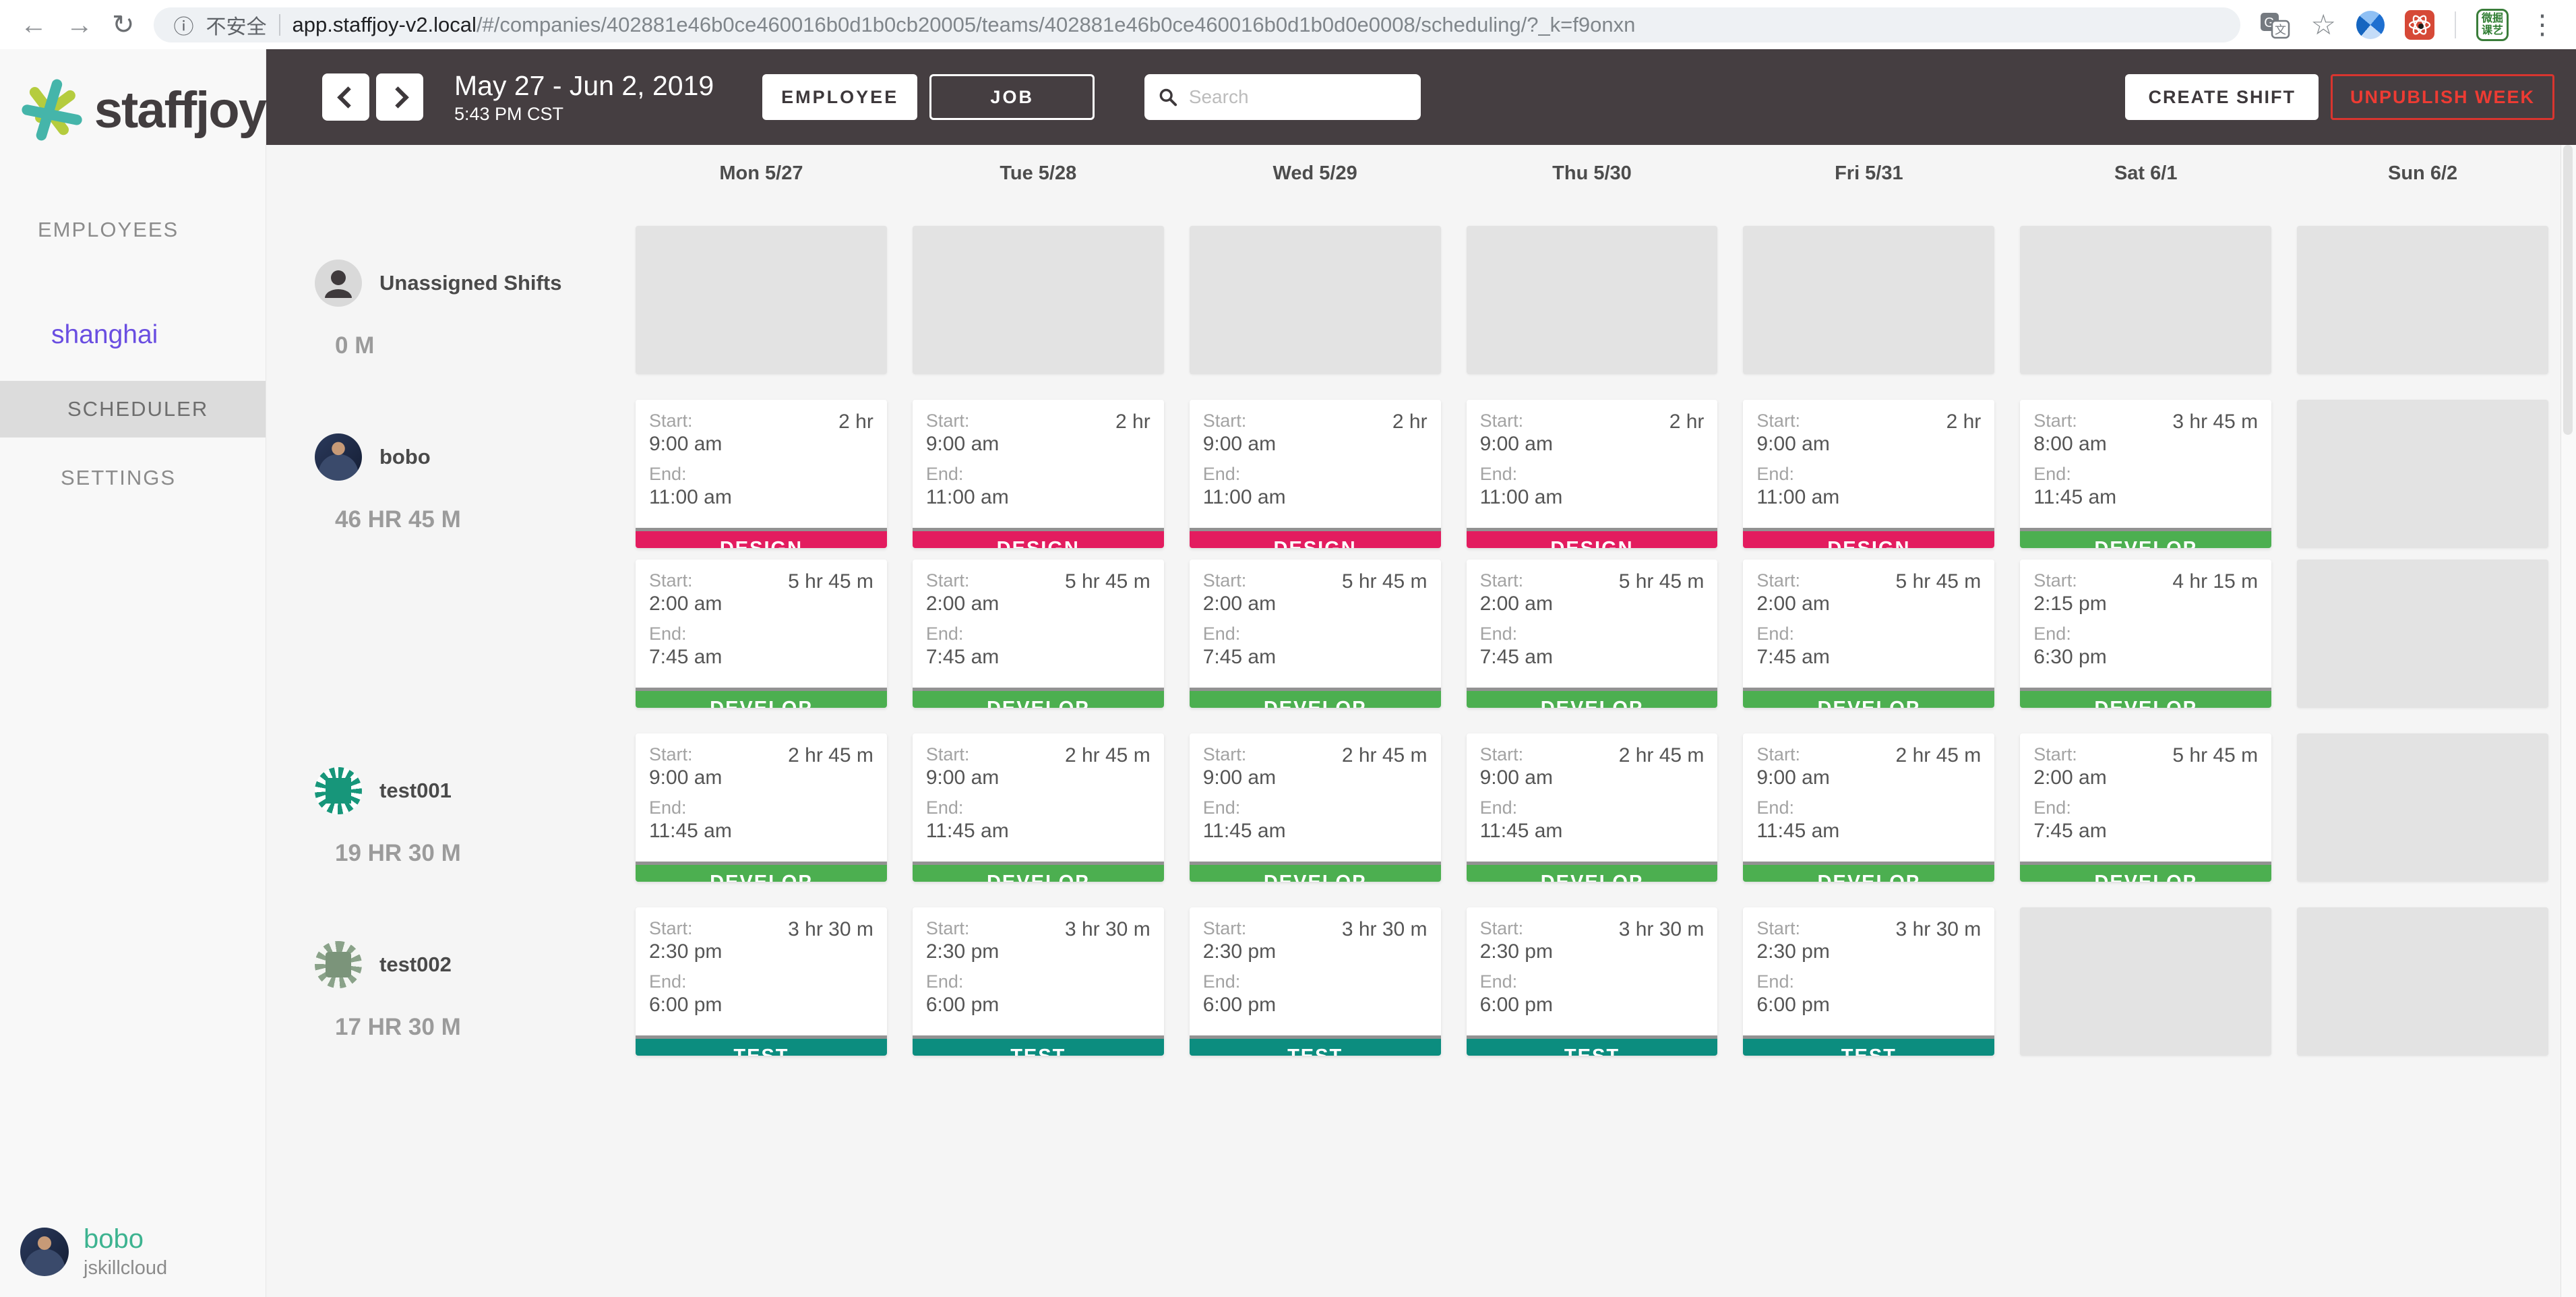 This screenshot has height=1297, width=2576. Describe the element at coordinates (1516, 777) in the screenshot. I see `start-time: 9:00 am` at that location.